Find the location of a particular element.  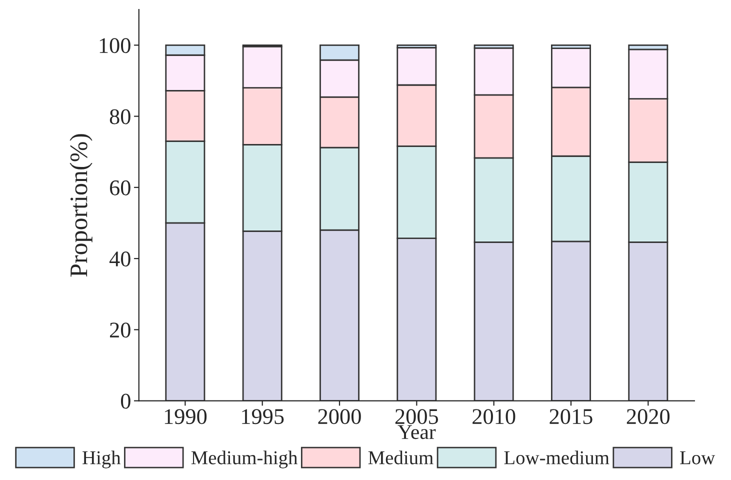

legend-label: Low-medium is located at coordinates (557, 457).